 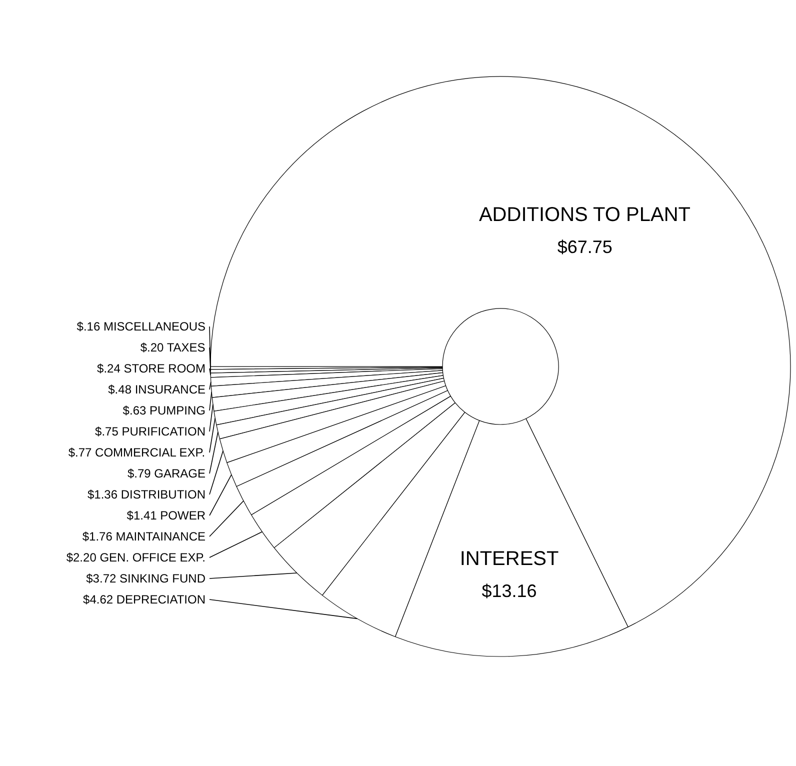 I want to click on slice-label: $.79 GARAGE, so click(x=166, y=473).